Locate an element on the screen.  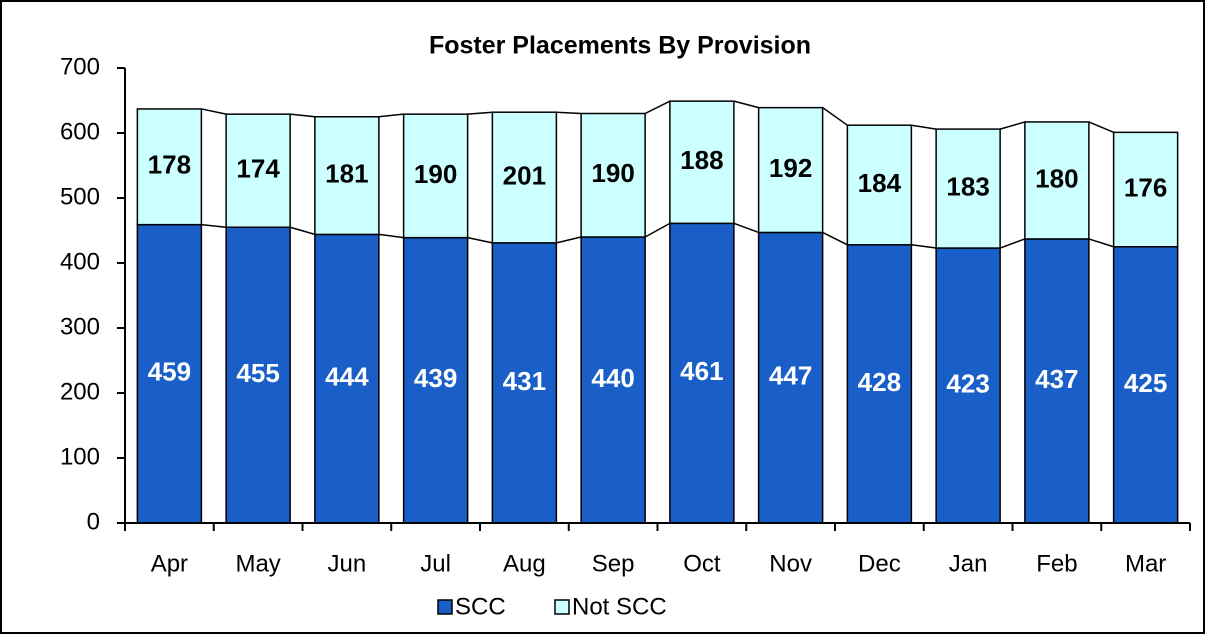
data-label: 444 is located at coordinates (347, 377).